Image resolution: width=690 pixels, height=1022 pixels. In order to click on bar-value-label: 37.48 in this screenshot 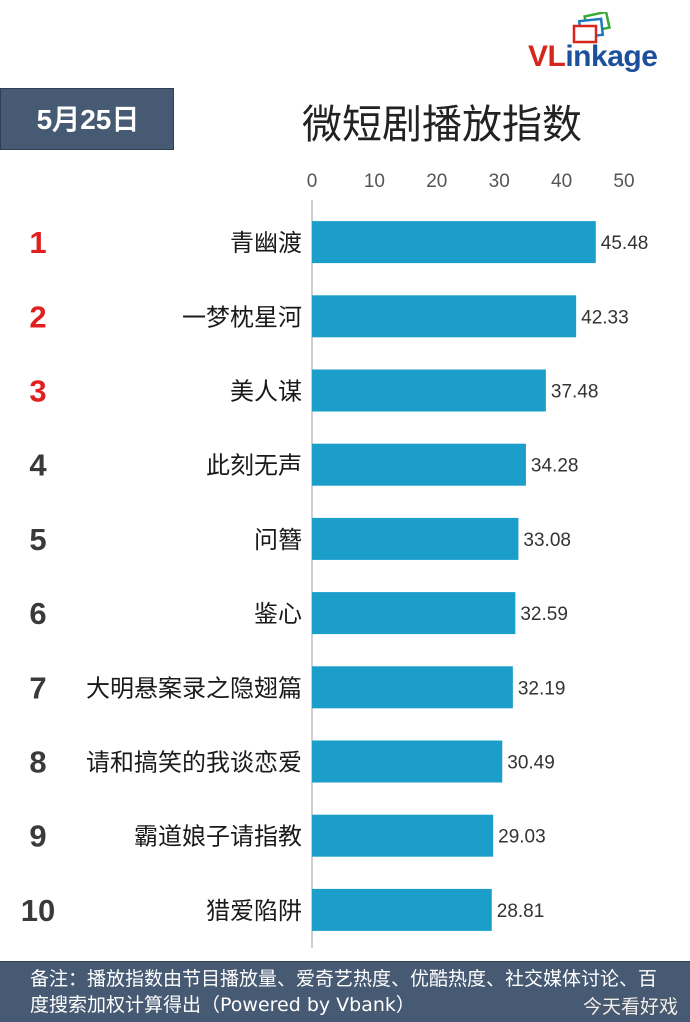, I will do `click(575, 392)`.